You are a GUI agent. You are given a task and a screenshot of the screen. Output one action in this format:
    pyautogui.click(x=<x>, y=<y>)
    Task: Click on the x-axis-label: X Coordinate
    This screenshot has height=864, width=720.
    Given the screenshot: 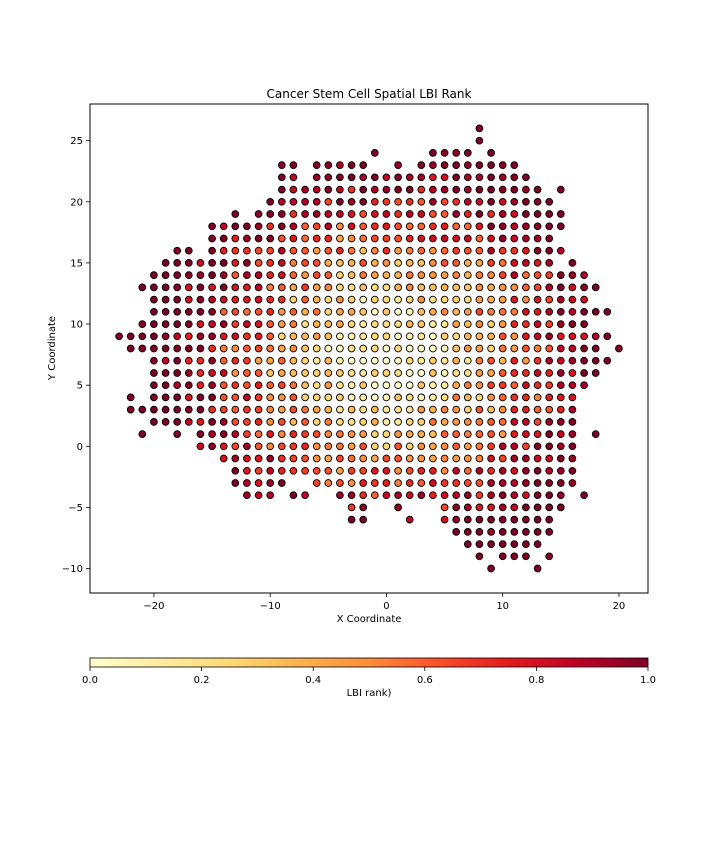 What is the action you would take?
    pyautogui.click(x=369, y=619)
    